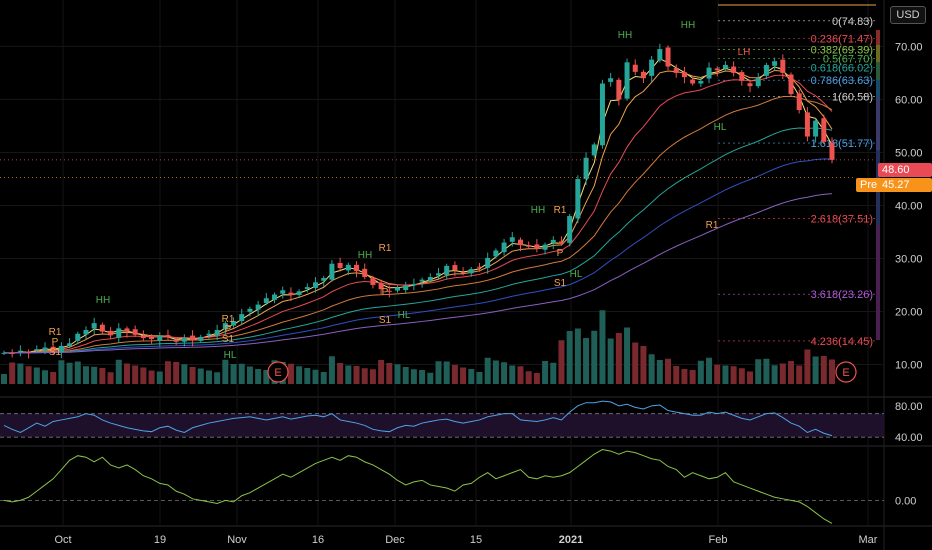  What do you see at coordinates (842, 69) in the screenshot?
I see `fib-level-label: 0.618(66.02)` at bounding box center [842, 69].